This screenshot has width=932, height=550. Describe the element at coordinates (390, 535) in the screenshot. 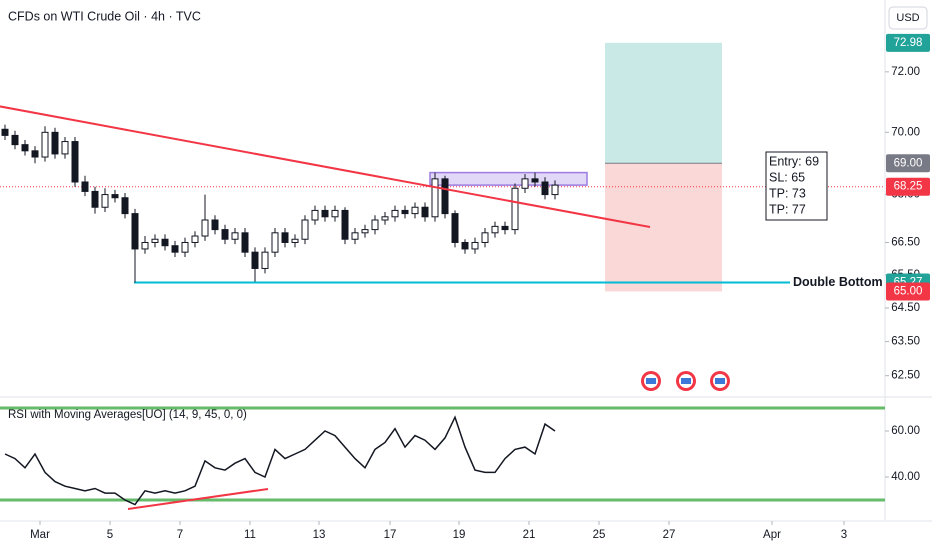

I see `x-tick-label: 17` at that location.